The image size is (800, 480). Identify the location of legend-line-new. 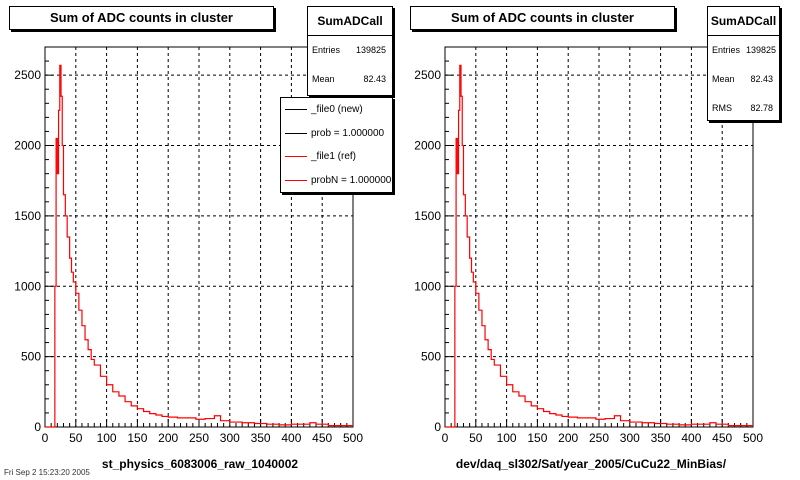
(296, 109).